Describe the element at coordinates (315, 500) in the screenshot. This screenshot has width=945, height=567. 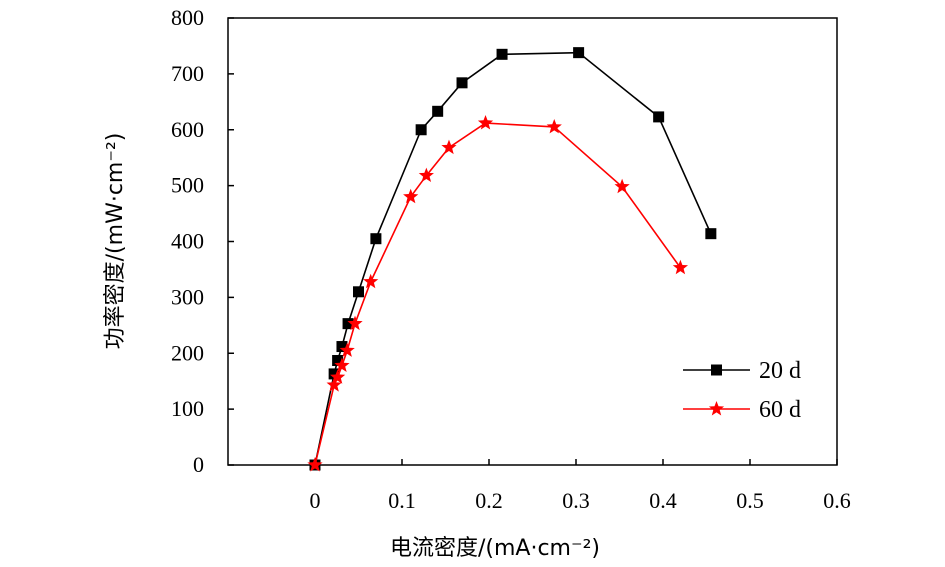
I see `x-tick-label: 0` at that location.